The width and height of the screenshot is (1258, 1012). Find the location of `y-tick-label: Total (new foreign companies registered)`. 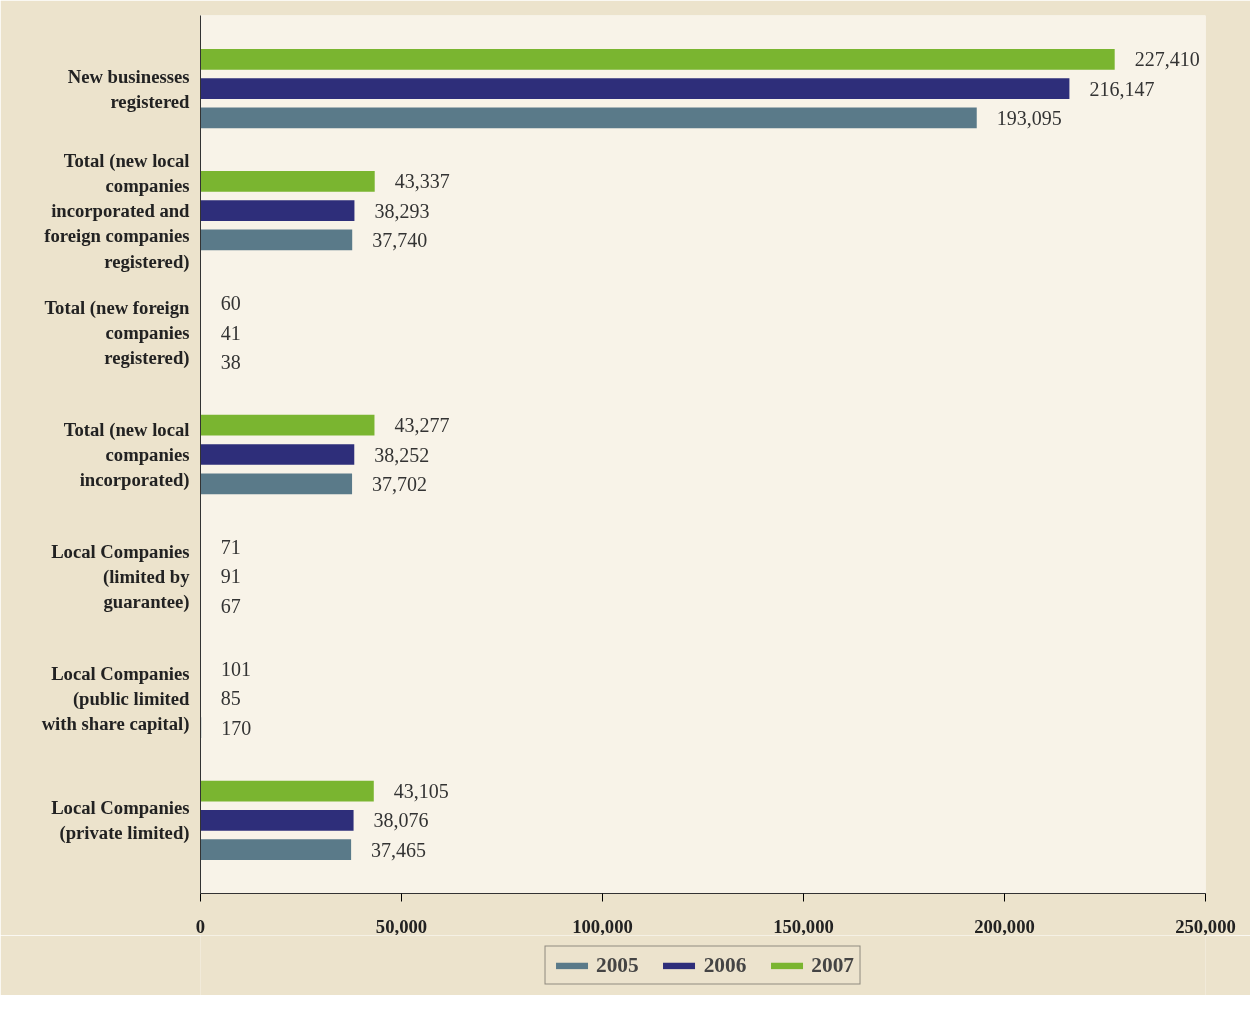

y-tick-label: Total (new foreign companies registered) is located at coordinates (117, 333).